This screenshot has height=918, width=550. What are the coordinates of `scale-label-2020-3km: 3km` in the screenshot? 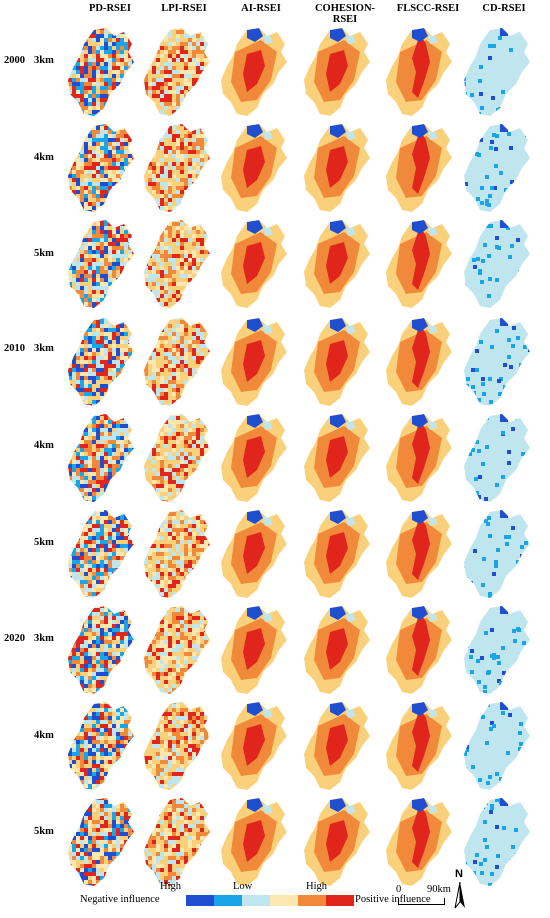 It's located at (44, 638).